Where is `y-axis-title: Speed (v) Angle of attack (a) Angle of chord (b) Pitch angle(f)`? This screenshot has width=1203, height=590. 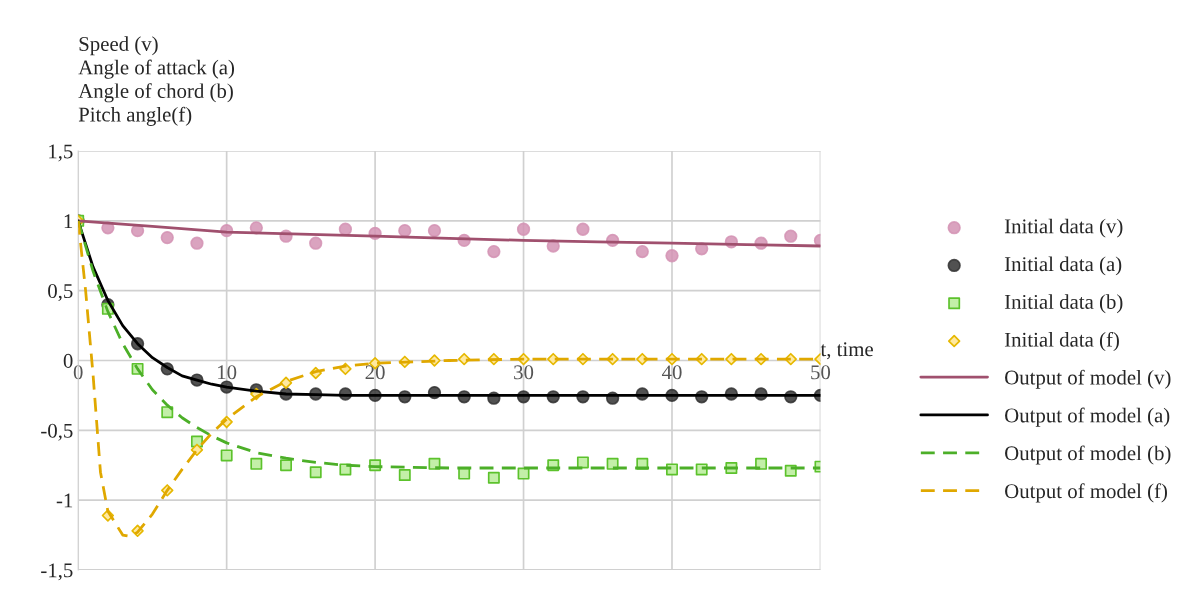 y-axis-title: Speed (v) Angle of attack (a) Angle of chord (b) Pitch angle(f) is located at coordinates (156, 81).